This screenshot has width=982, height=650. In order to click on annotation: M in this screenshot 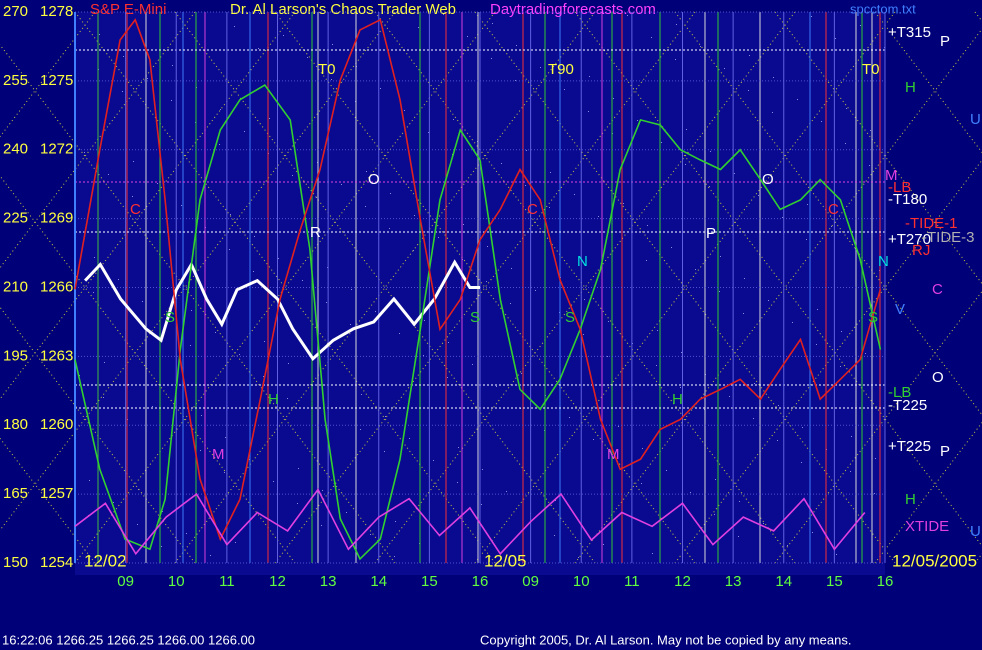, I will do `click(218, 454)`.